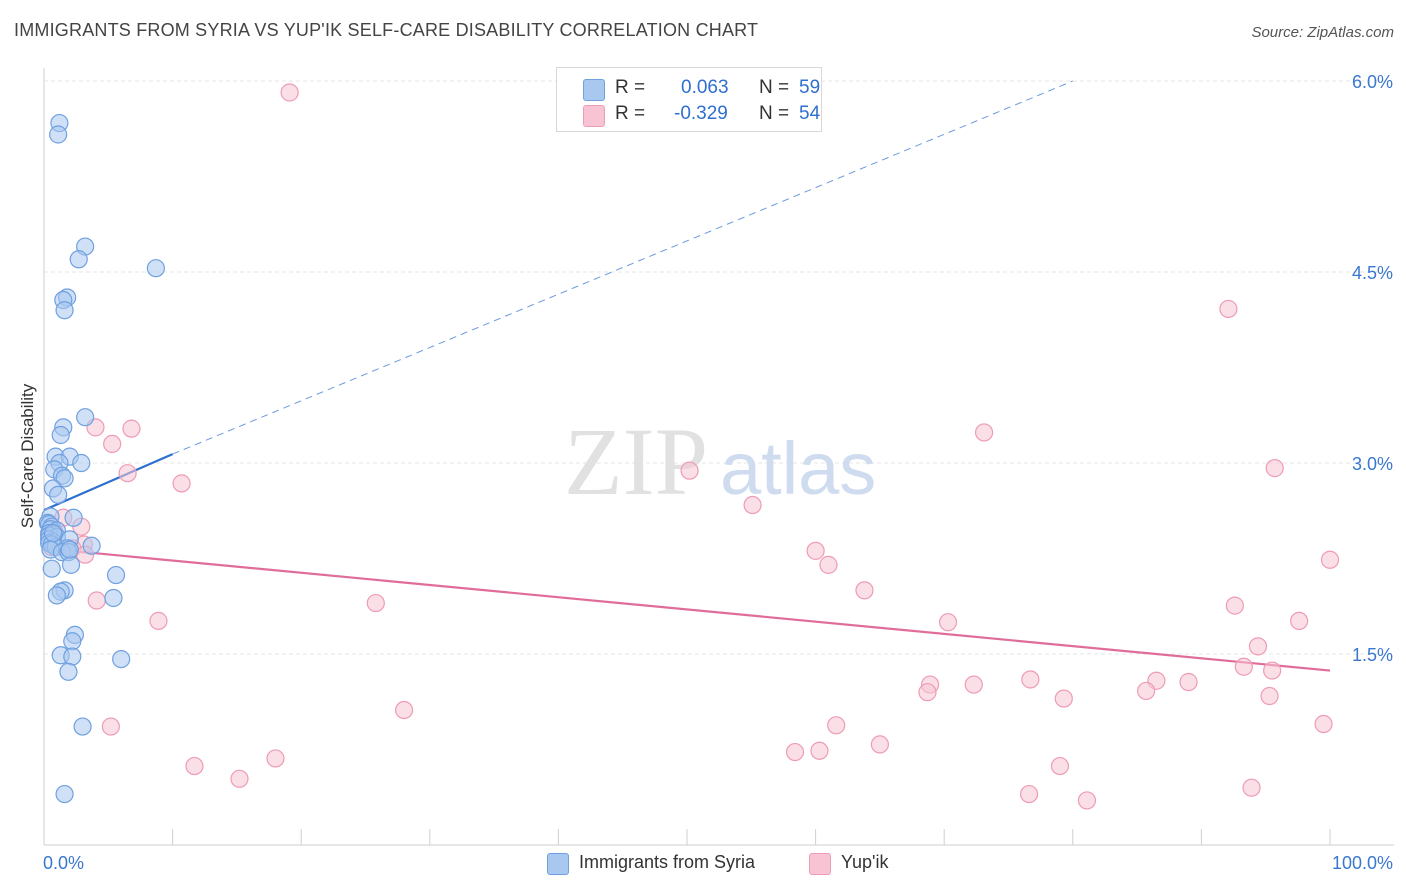 The width and height of the screenshot is (1406, 892). Describe the element at coordinates (810, 113) in the screenshot. I see `yupik-n-value: 54` at that location.